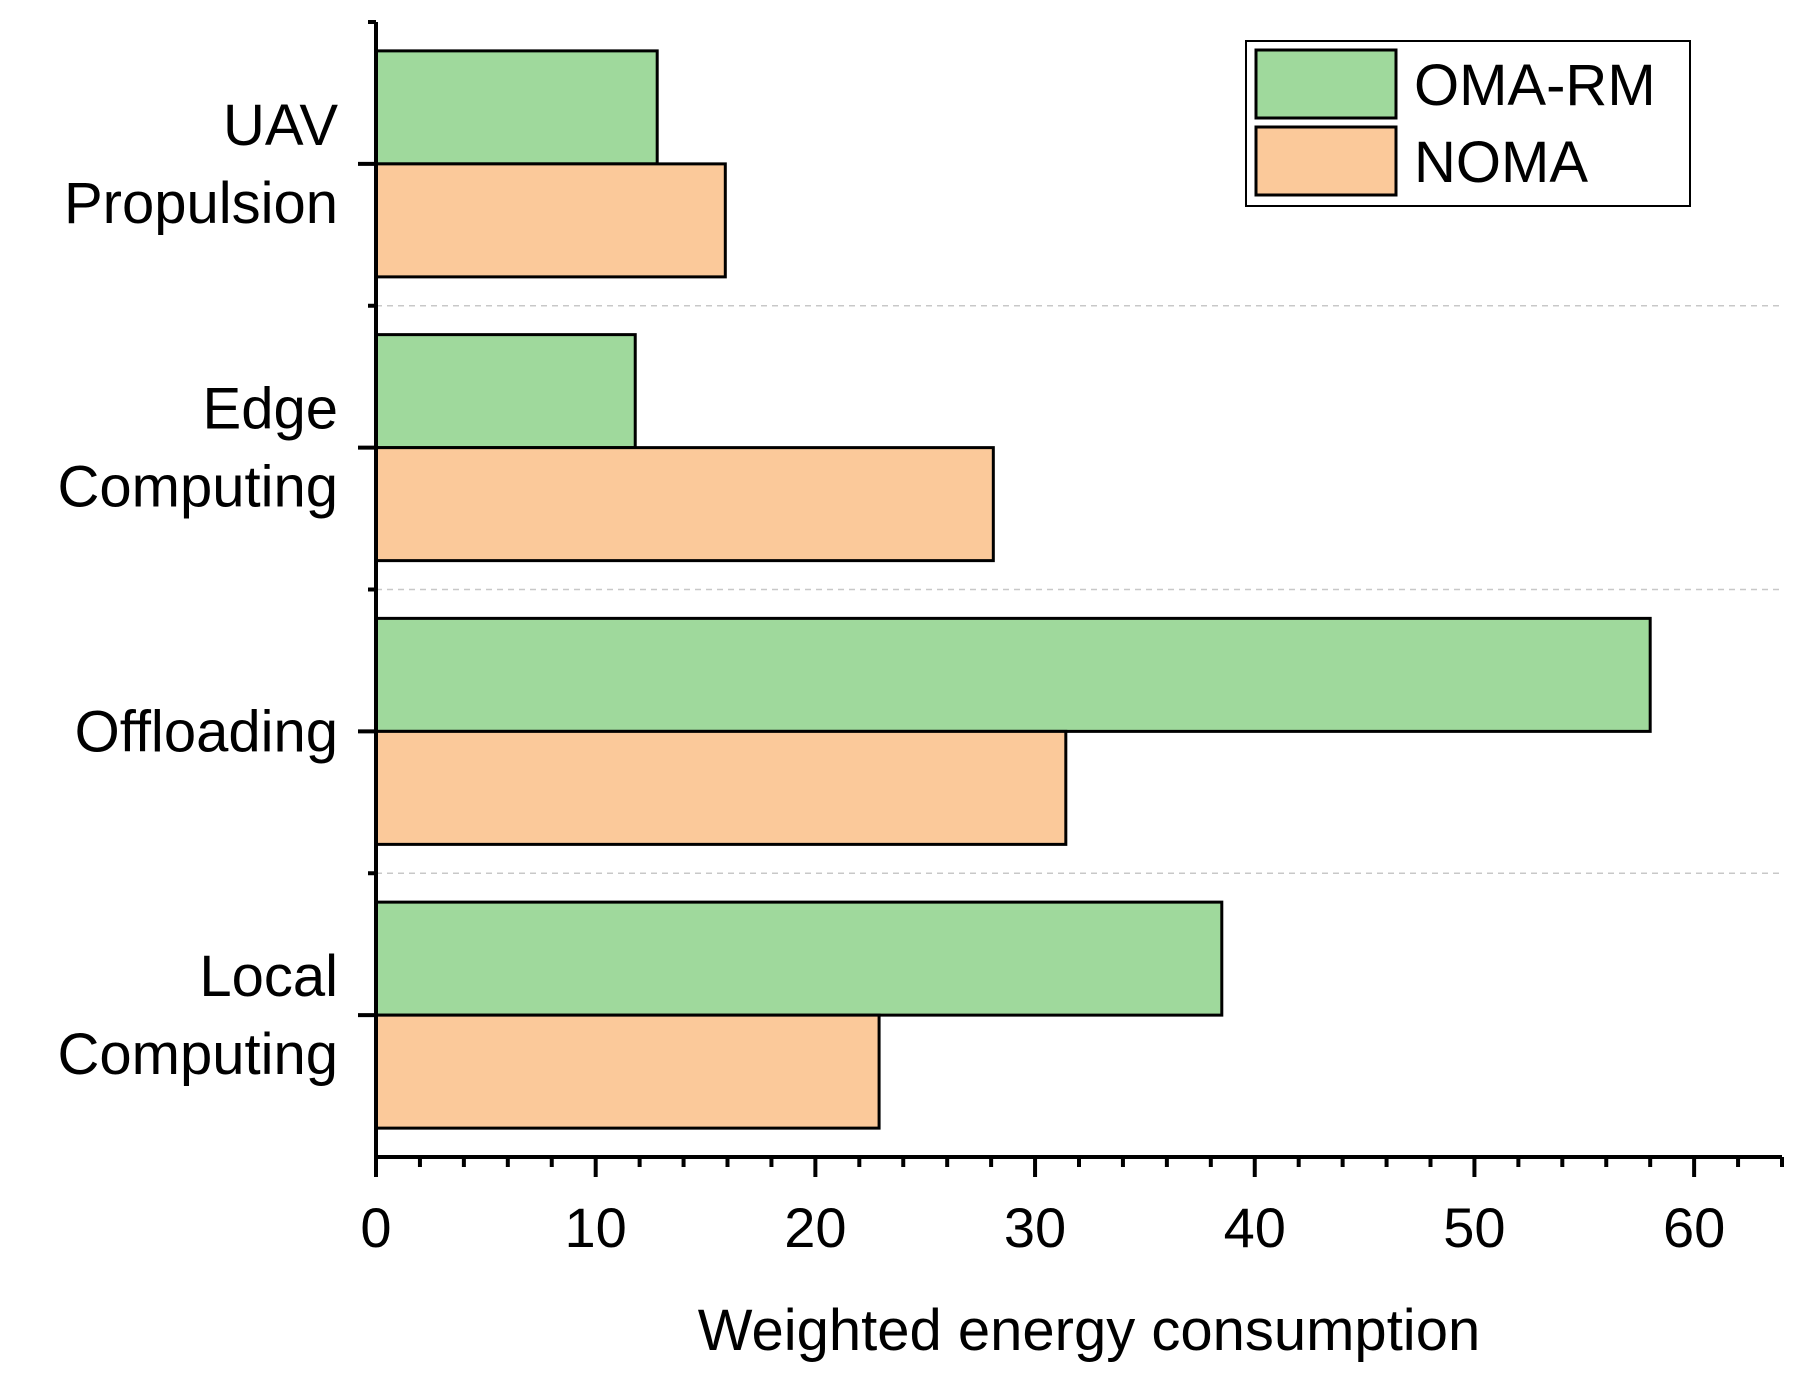 This screenshot has width=1801, height=1384. Describe the element at coordinates (268, 976) in the screenshot. I see `category-label: Local` at that location.